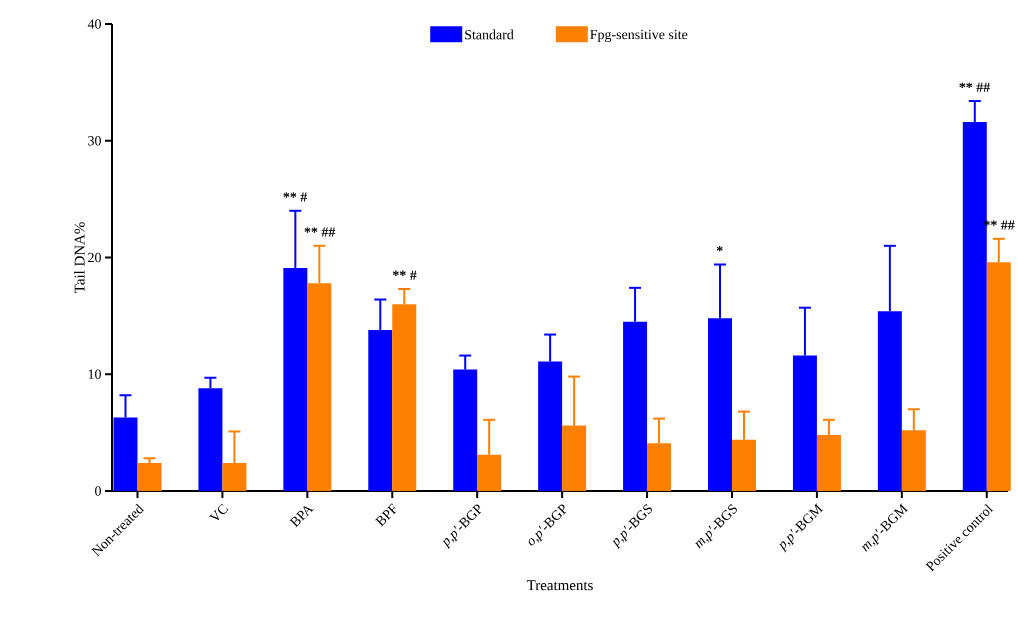  What do you see at coordinates (149, 476) in the screenshot?
I see `bar` at bounding box center [149, 476].